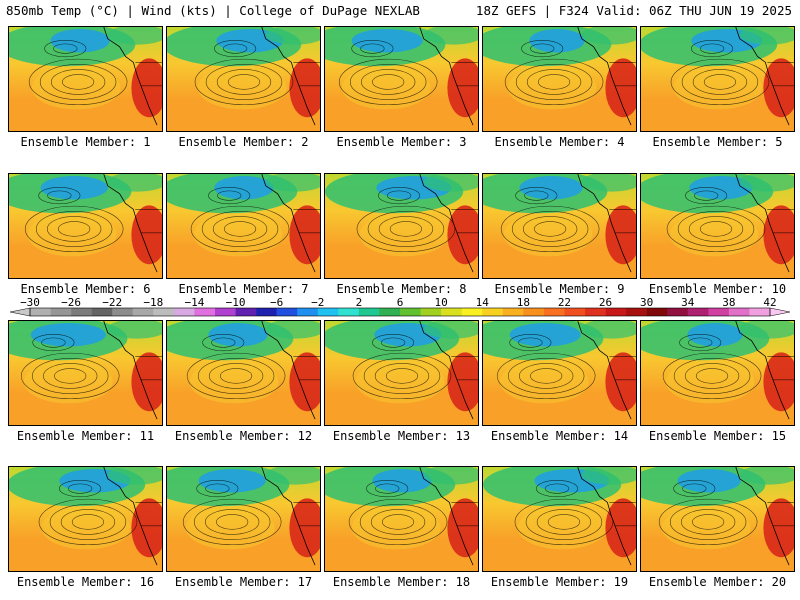  What do you see at coordinates (605, 302) in the screenshot?
I see `colorbar-tick-label: 26` at bounding box center [605, 302].